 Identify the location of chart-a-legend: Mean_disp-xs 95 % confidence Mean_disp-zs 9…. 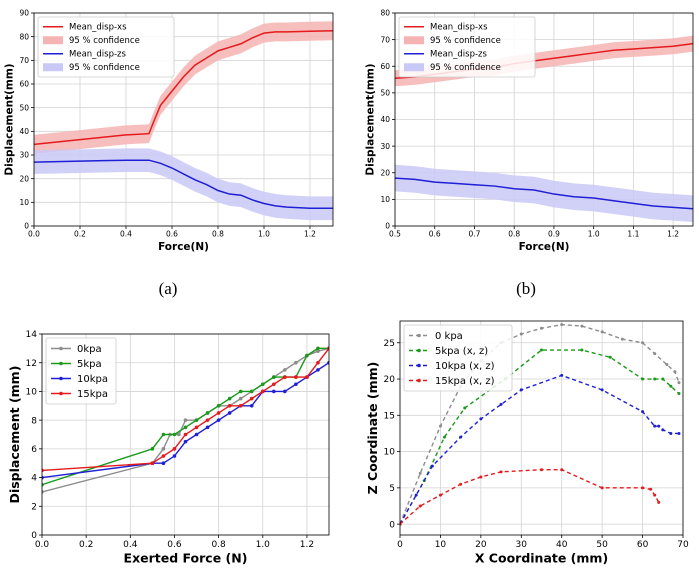
(106, 47).